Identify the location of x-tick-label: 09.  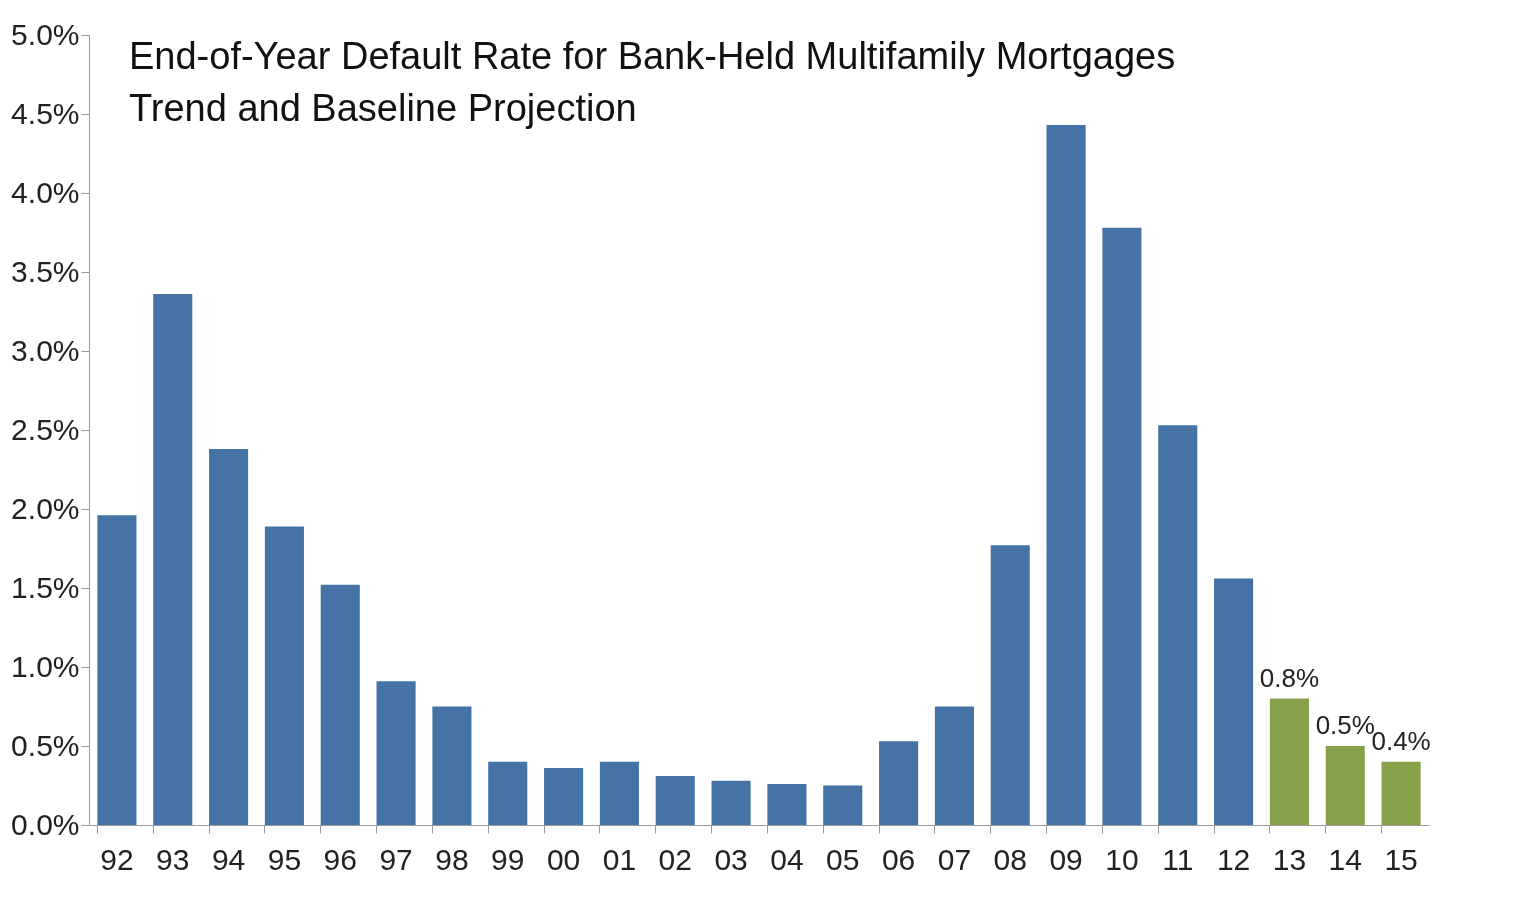
(1066, 859).